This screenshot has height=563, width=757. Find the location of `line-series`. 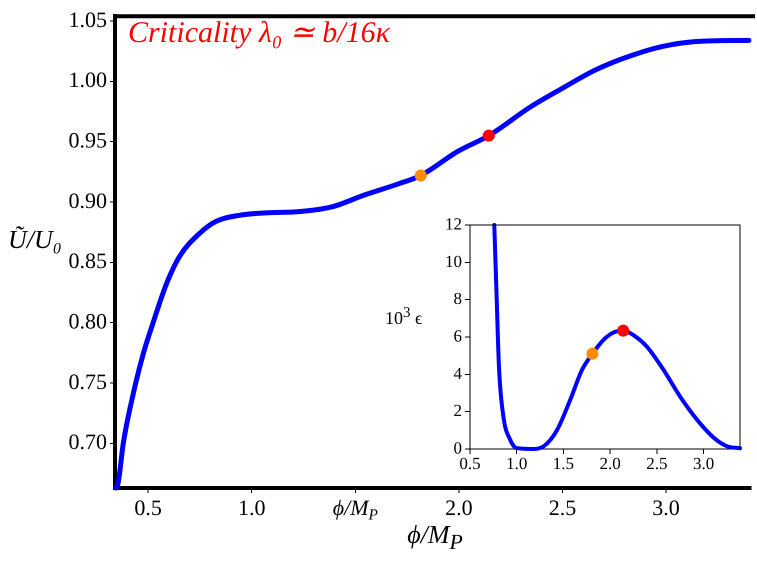

line-series is located at coordinates (617, 337).